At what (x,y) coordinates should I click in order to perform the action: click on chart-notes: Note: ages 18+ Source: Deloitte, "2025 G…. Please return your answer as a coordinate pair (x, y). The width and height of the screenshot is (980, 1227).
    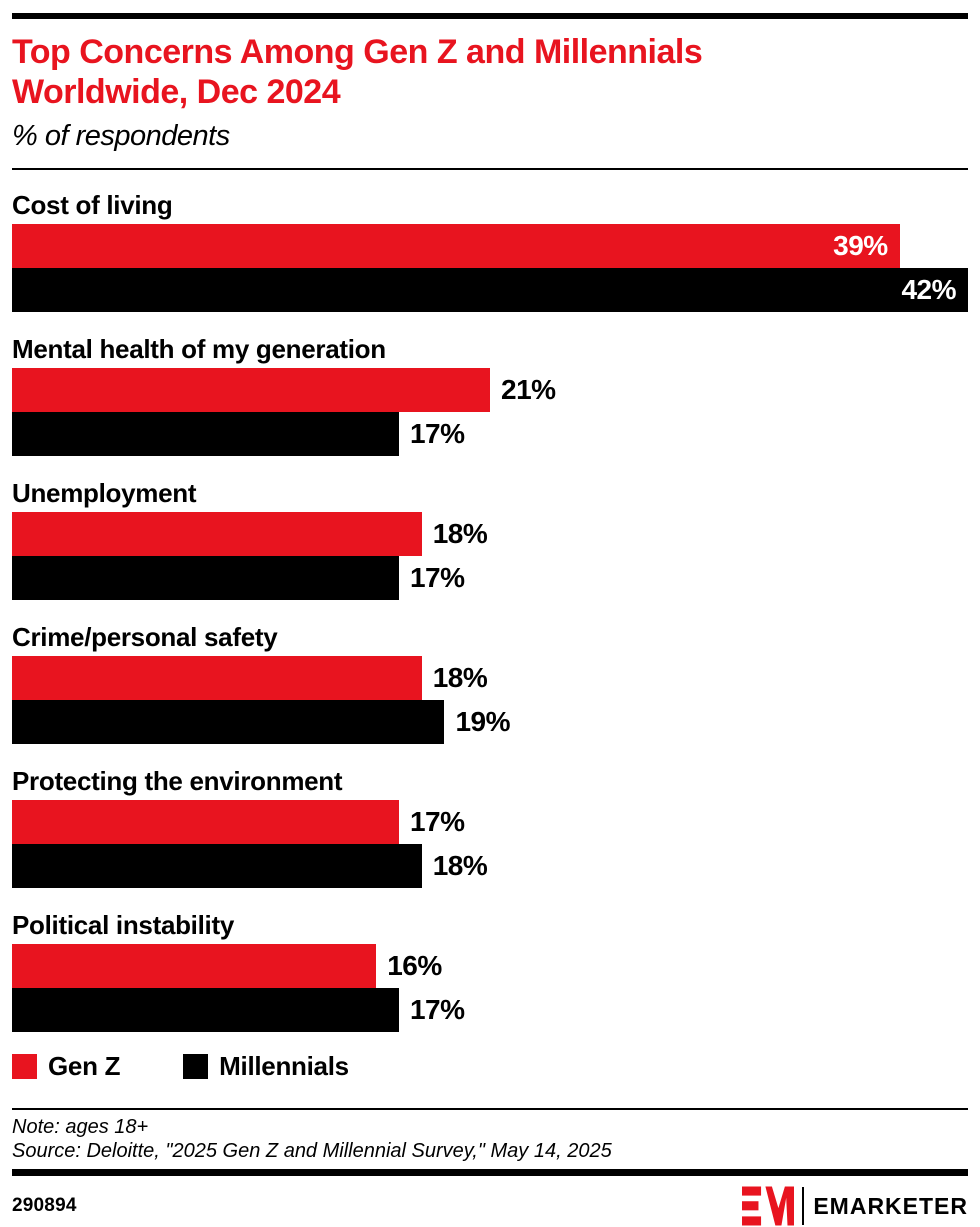
    Looking at the image, I should click on (490, 1139).